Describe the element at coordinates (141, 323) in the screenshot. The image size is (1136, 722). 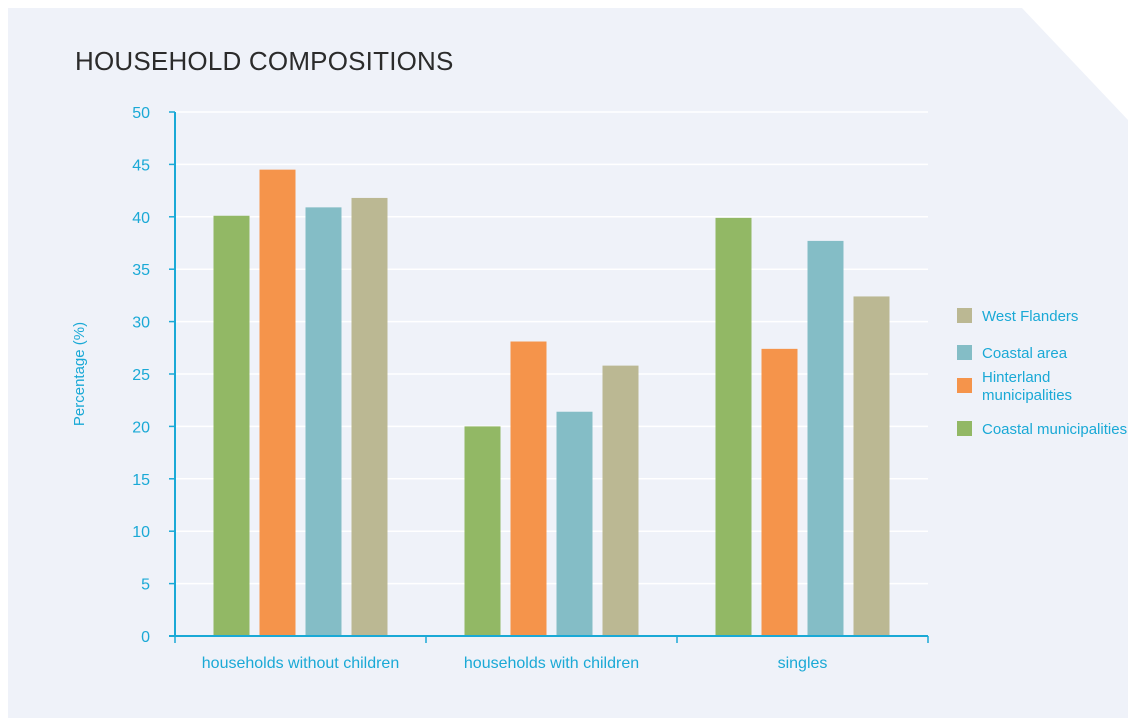
I see `y-tick-label: 30` at that location.